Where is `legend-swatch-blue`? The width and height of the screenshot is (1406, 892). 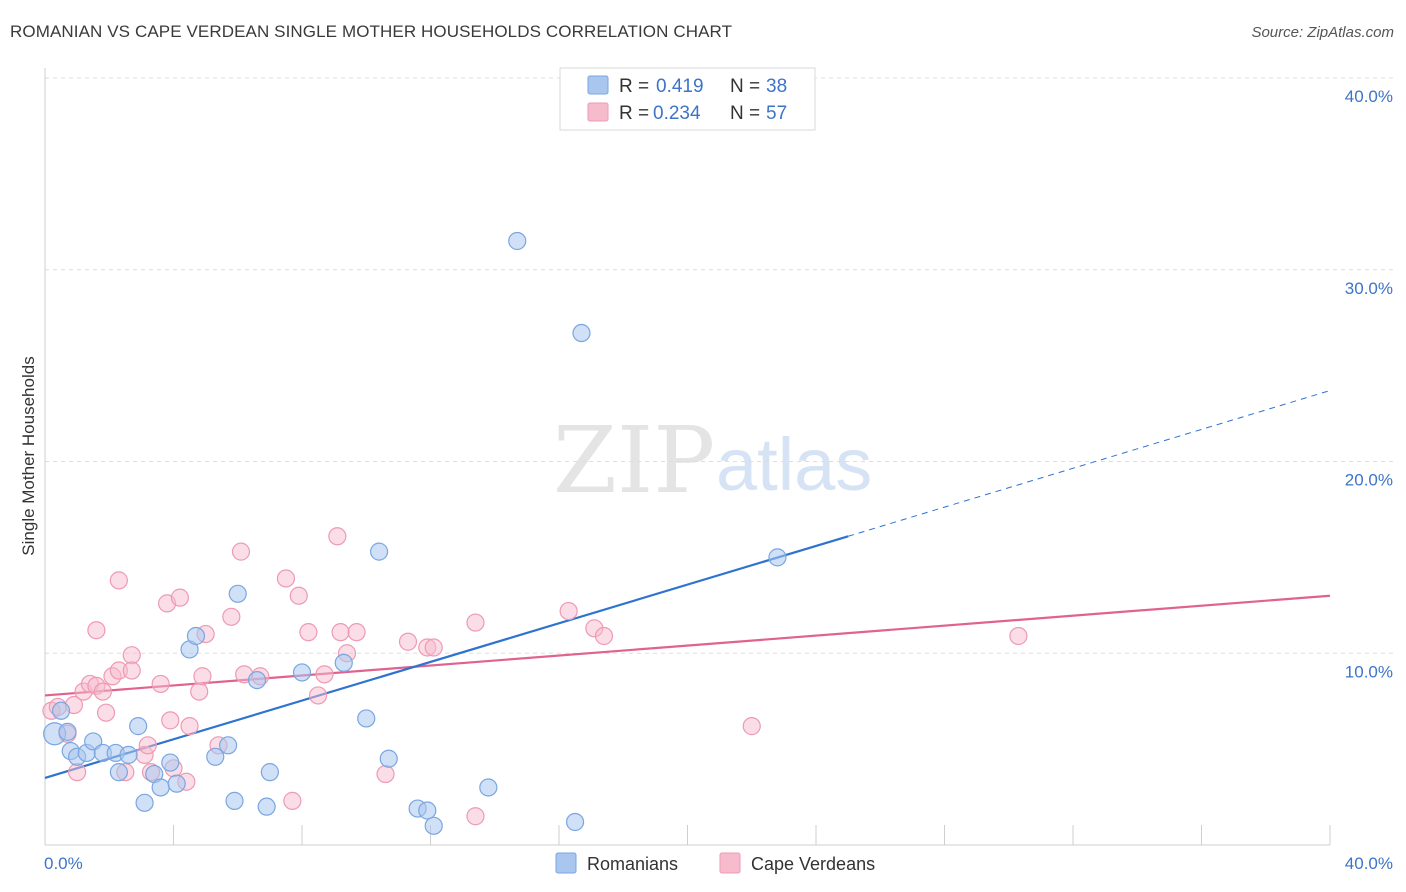 legend-swatch-blue is located at coordinates (598, 85).